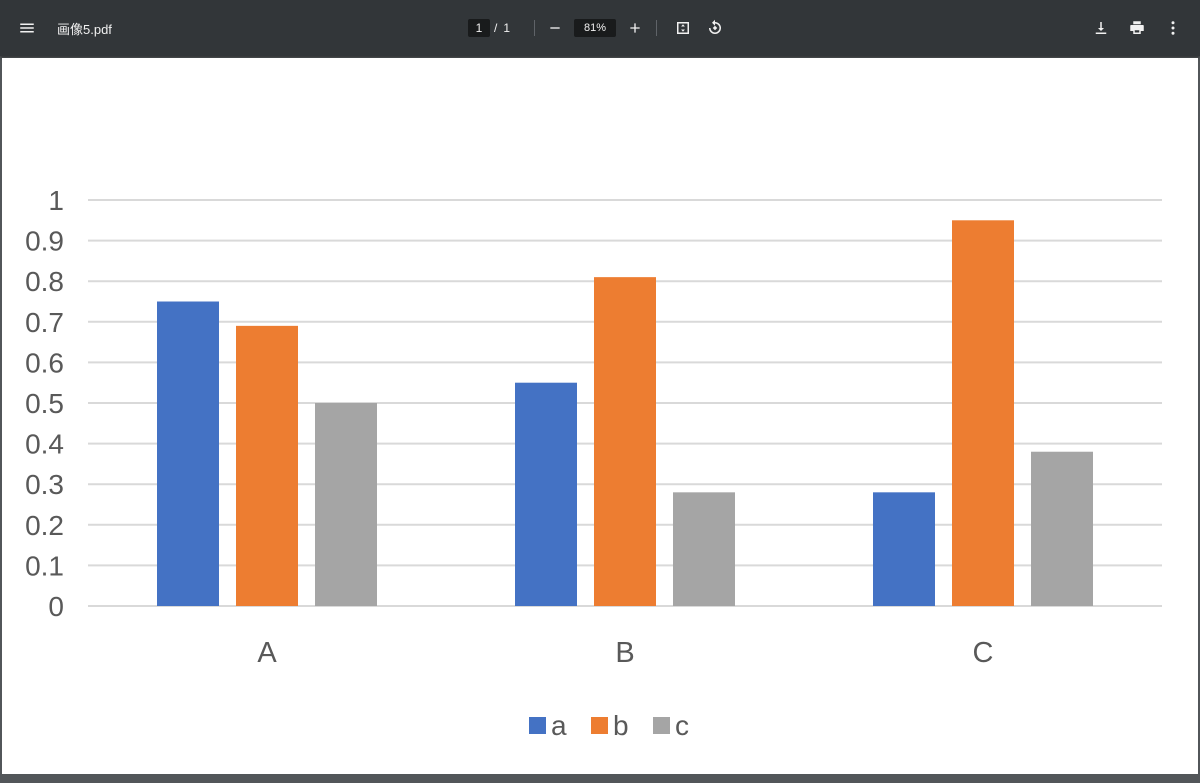 This screenshot has width=1200, height=783. Describe the element at coordinates (44, 525) in the screenshot. I see `y-tick-label: 0.2` at that location.